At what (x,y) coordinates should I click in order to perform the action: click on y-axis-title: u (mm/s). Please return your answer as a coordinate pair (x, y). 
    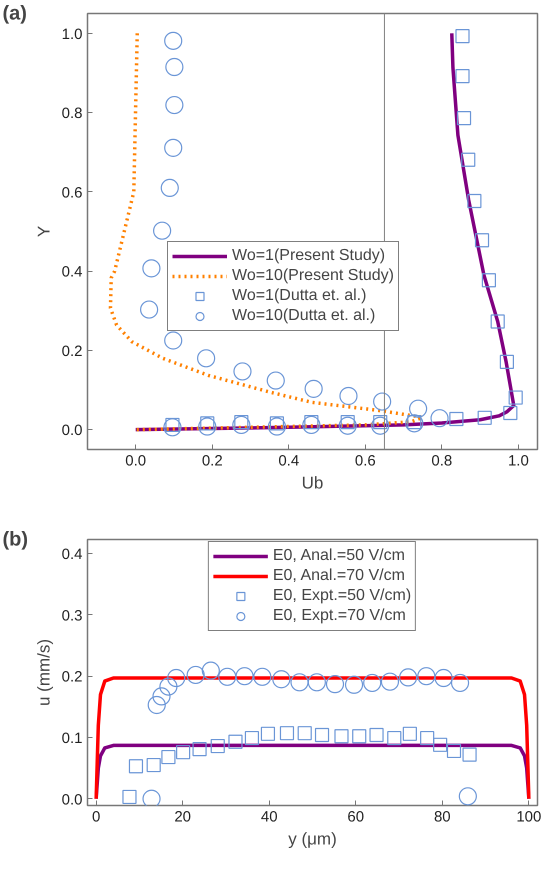
    Looking at the image, I should click on (44, 672).